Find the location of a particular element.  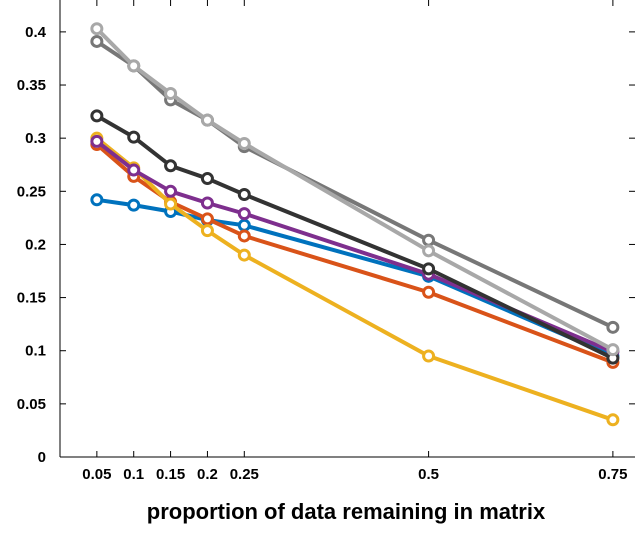

x-tick-label: 0.2 is located at coordinates (207, 474).